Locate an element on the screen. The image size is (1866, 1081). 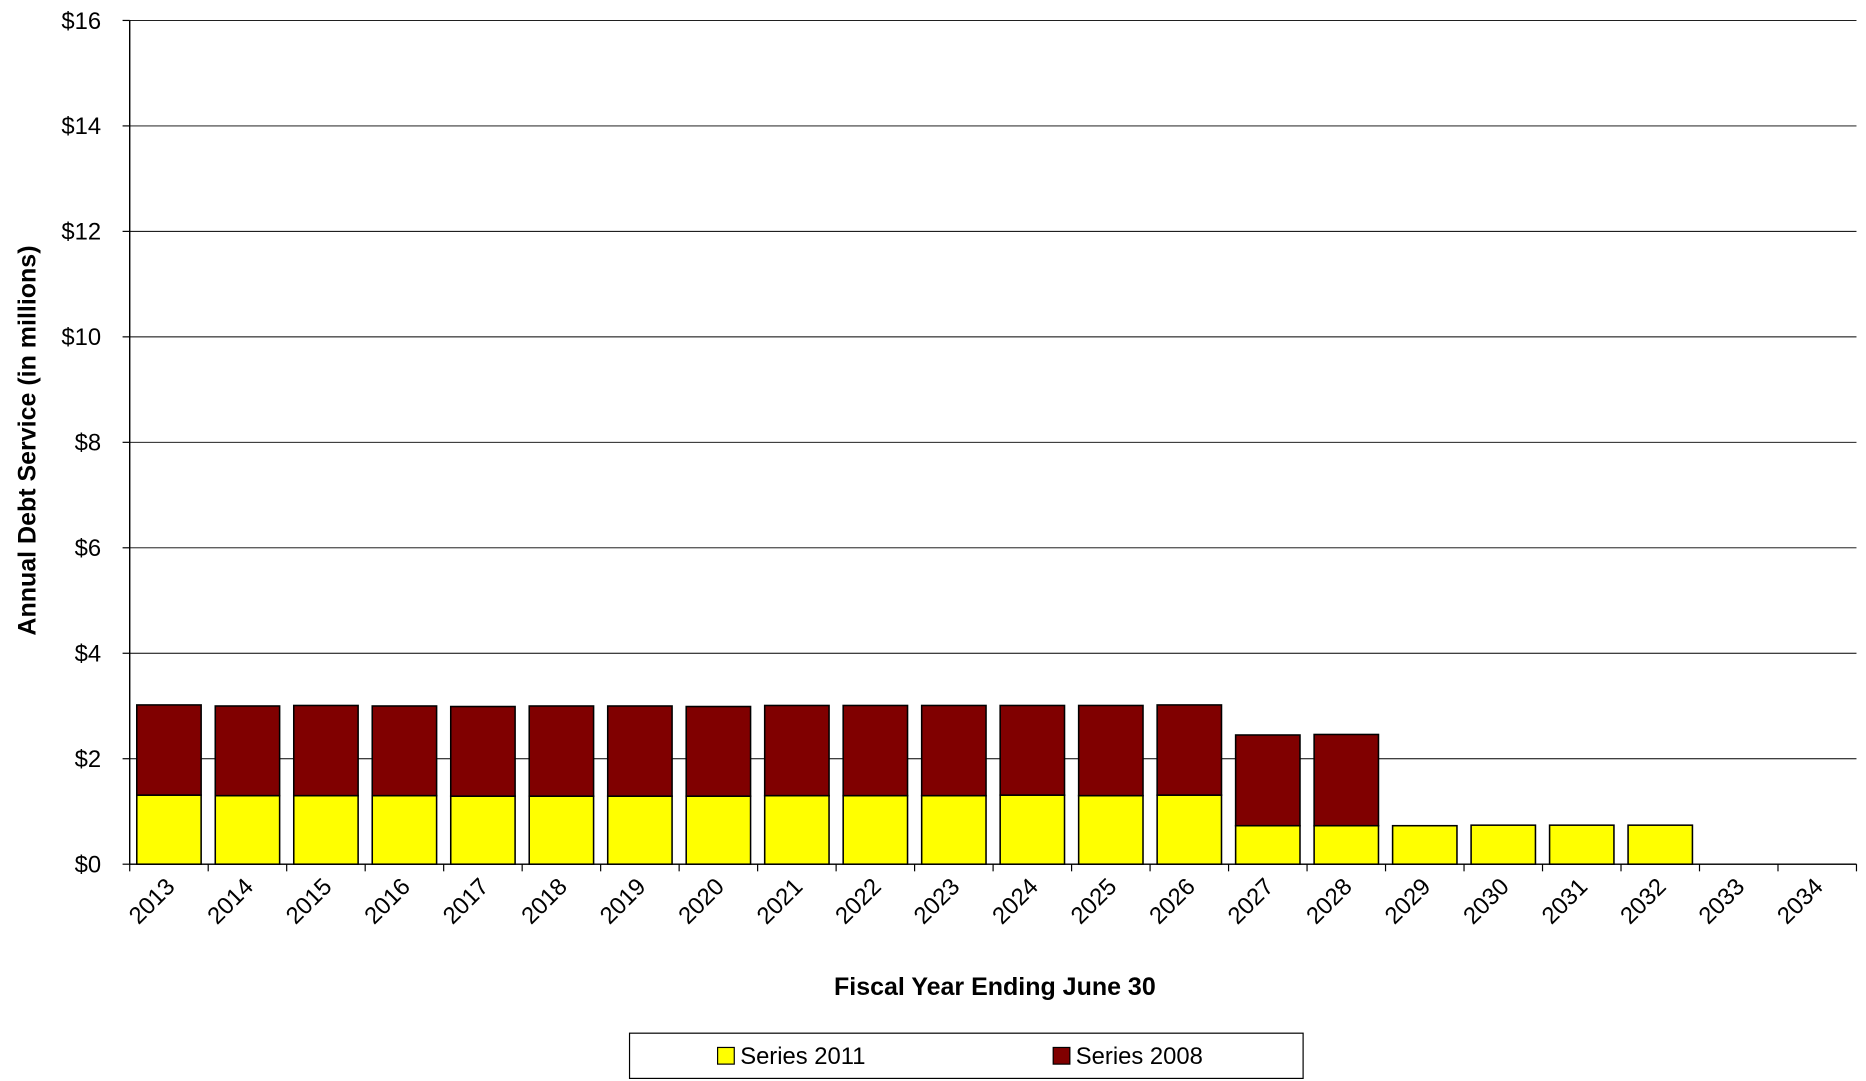
x-tick-label: 2024 is located at coordinates (1015, 901).